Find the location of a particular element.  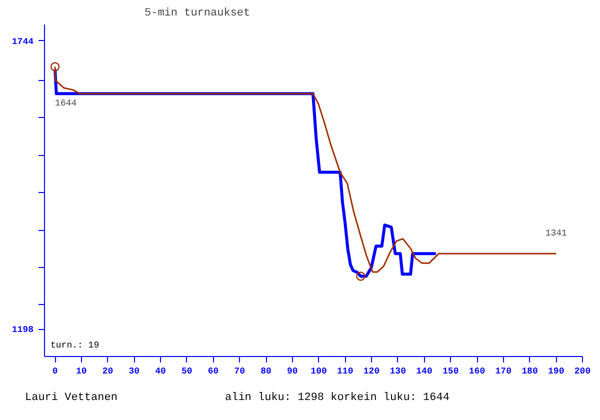

x-tick-label: 190 is located at coordinates (556, 371).